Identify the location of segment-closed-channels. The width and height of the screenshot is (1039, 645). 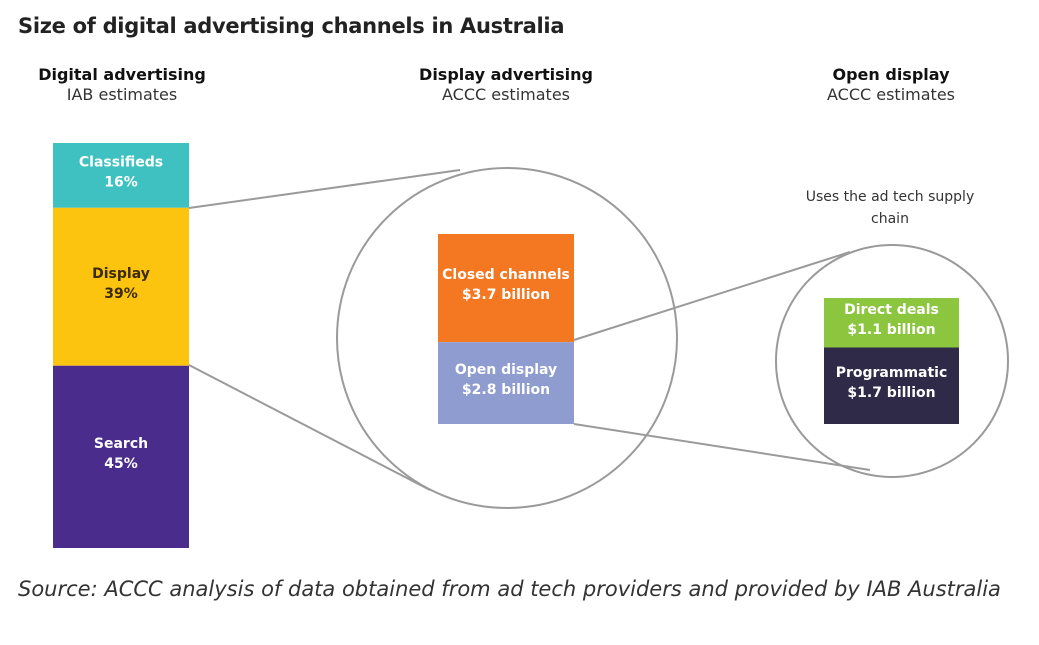
(506, 288).